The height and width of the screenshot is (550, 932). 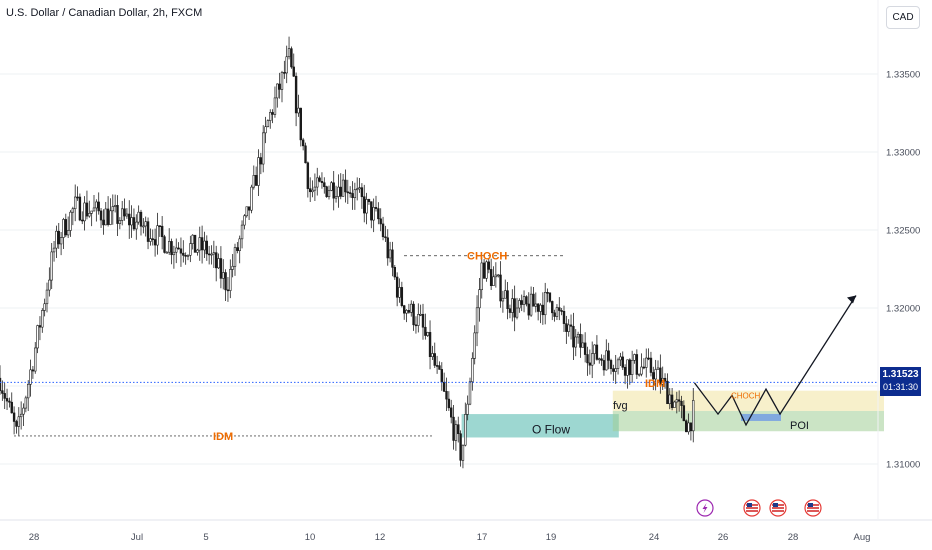 I want to click on event-icons, so click(x=759, y=508).